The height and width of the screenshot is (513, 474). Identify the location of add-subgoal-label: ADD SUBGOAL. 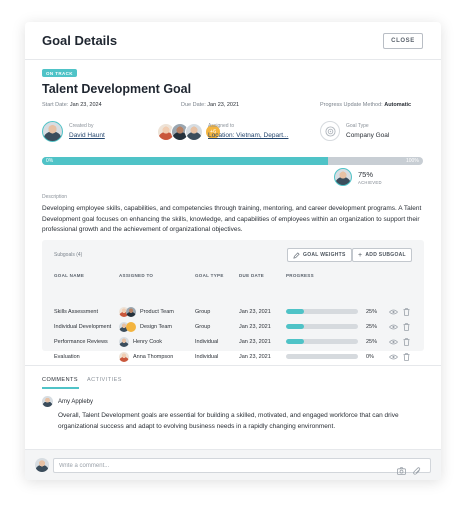
(385, 255).